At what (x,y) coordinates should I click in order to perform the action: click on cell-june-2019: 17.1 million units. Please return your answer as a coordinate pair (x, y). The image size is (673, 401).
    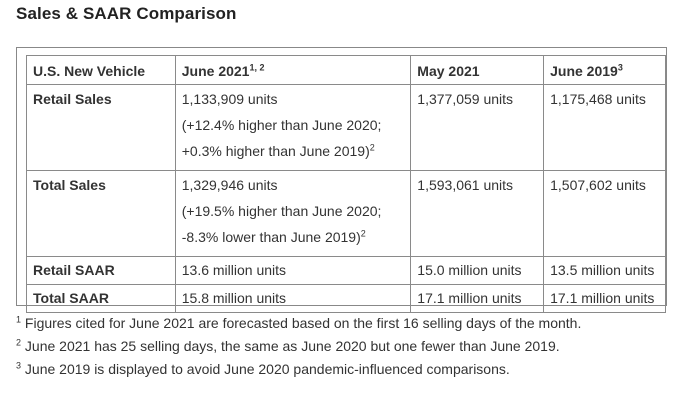
    Looking at the image, I should click on (604, 298).